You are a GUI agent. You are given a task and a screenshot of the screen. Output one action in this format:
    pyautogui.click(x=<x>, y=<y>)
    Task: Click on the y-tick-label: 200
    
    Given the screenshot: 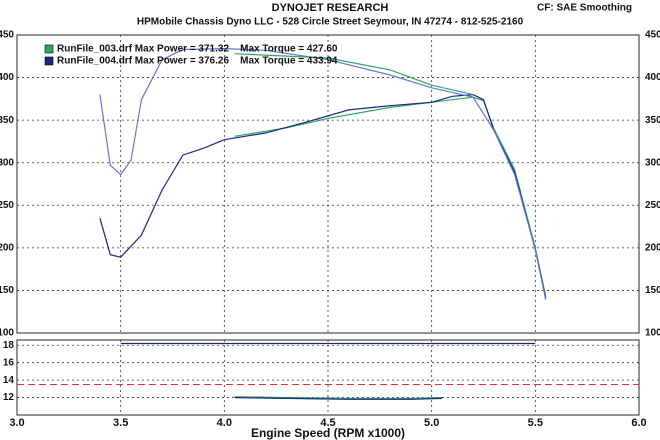 What is the action you would take?
    pyautogui.click(x=7, y=247)
    